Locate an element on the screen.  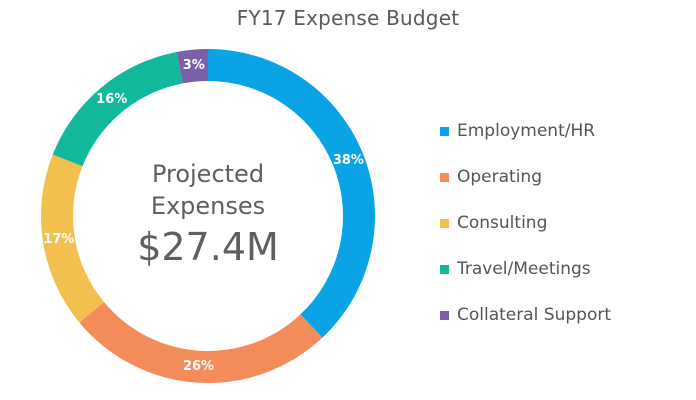
legend-label: Operating is located at coordinates (499, 177).